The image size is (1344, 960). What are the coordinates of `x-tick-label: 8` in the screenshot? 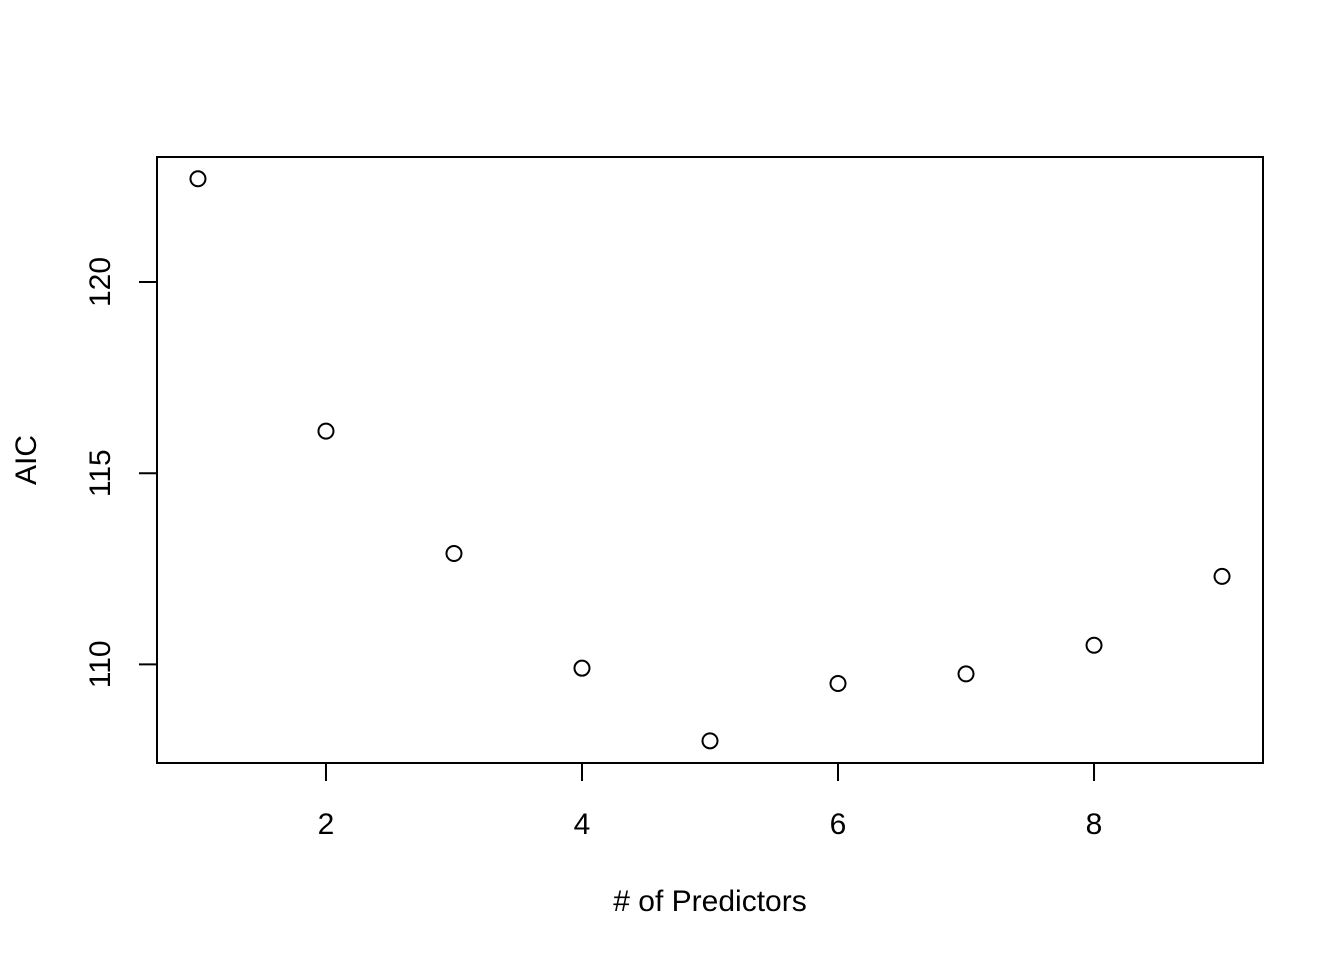 It's located at (1094, 824).